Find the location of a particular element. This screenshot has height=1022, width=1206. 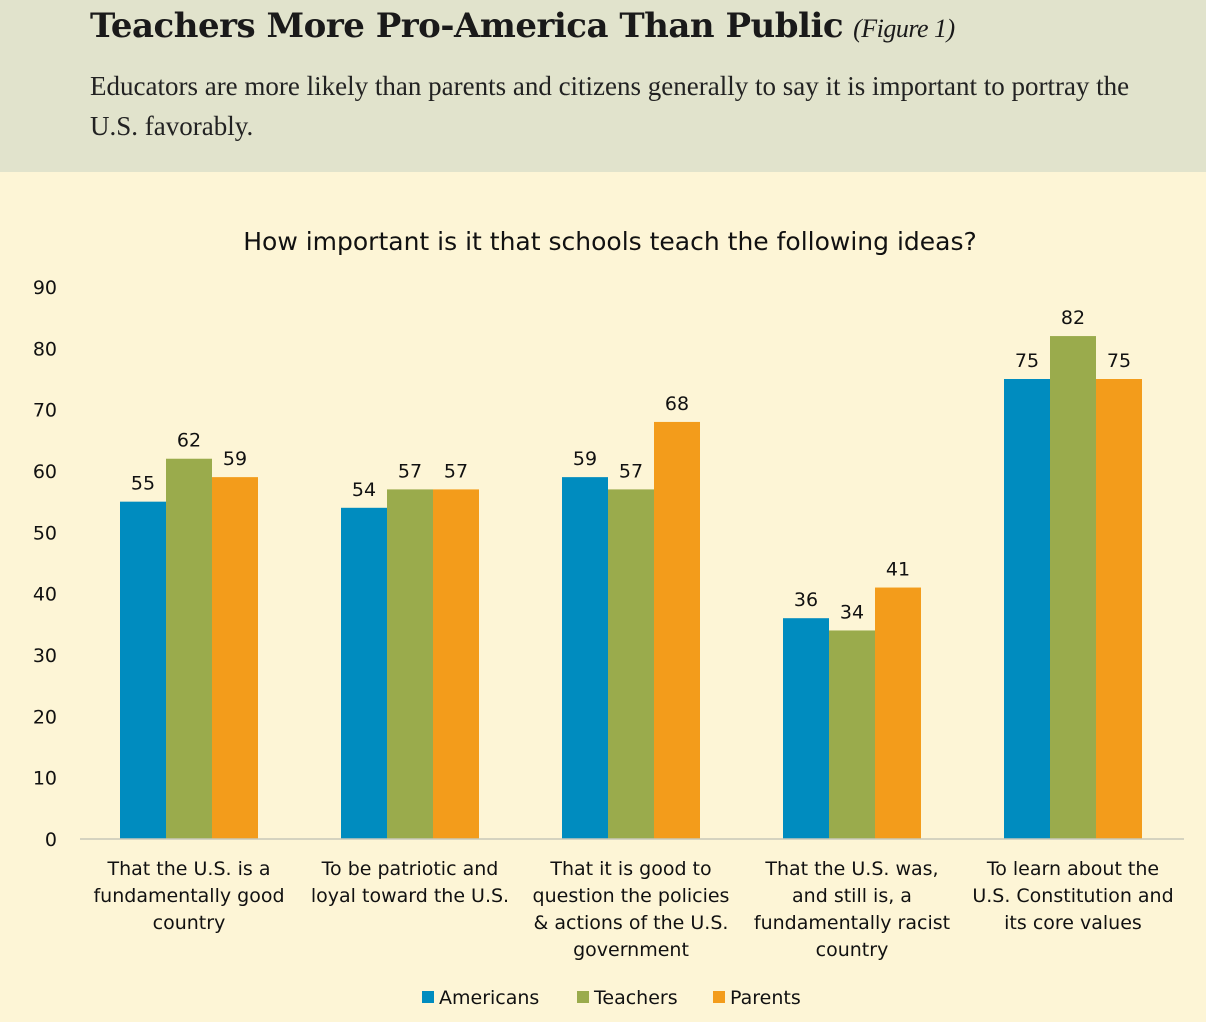

title-text: Teachers More Pro-America Than Public is located at coordinates (467, 26).